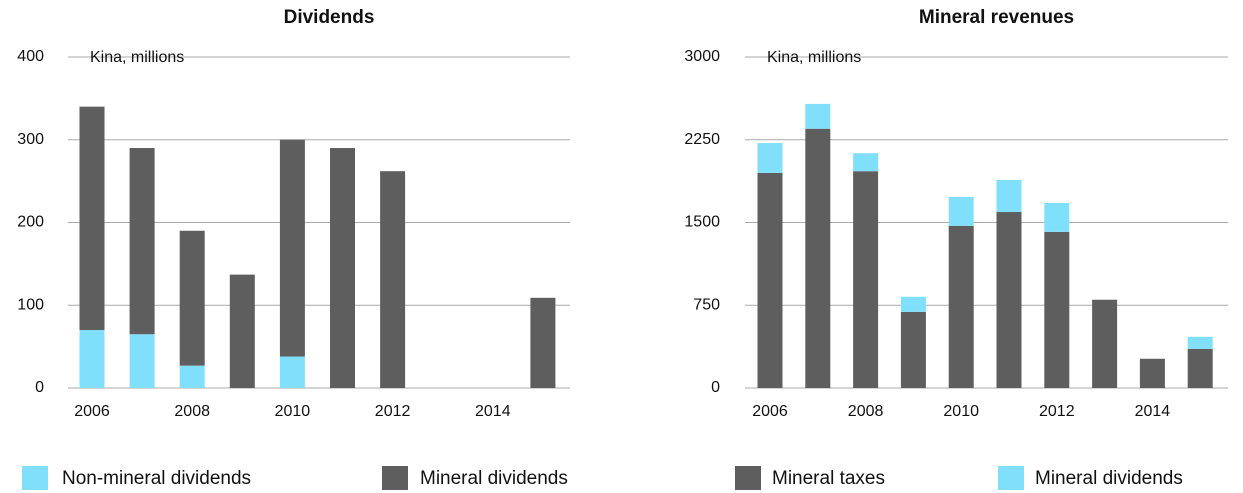 Image resolution: width=1243 pixels, height=493 pixels. What do you see at coordinates (706, 304) in the screenshot?
I see `y-tick-label: 750` at bounding box center [706, 304].